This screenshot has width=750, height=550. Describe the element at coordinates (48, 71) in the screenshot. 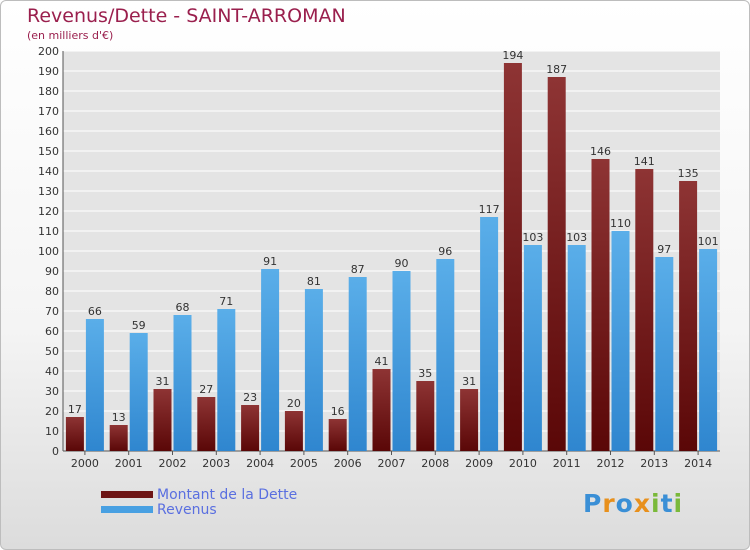

I see `y-tick-label: 190` at that location.